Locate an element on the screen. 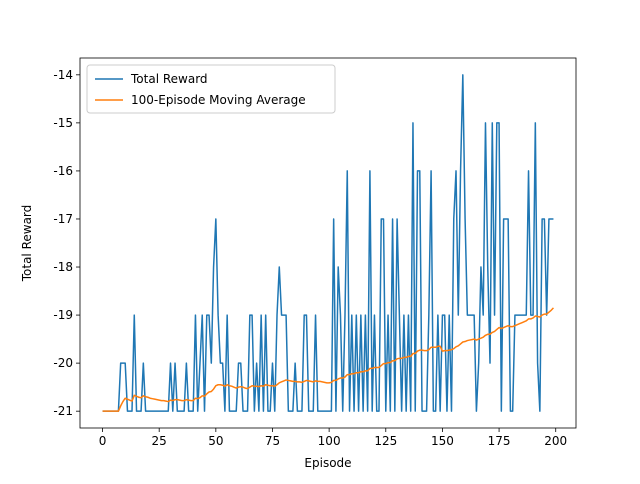 Image resolution: width=640 pixels, height=484 pixels. y-tick-label: -19 is located at coordinates (63, 315).